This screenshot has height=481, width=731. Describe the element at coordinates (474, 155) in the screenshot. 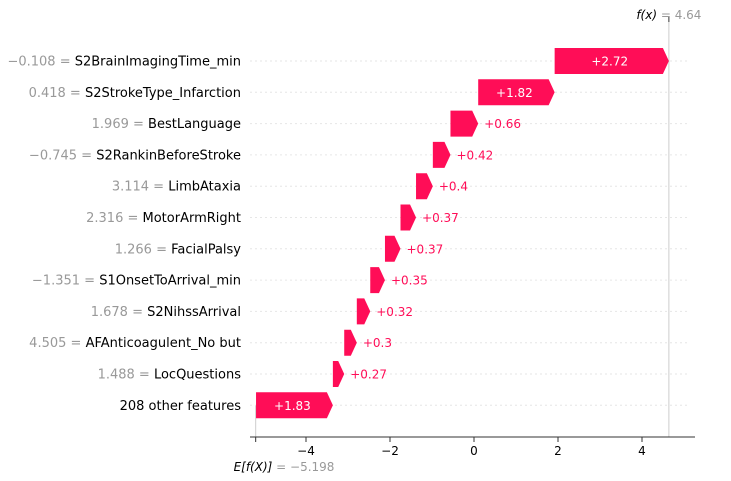

I see `bar-label-3: +0.42` at that location.